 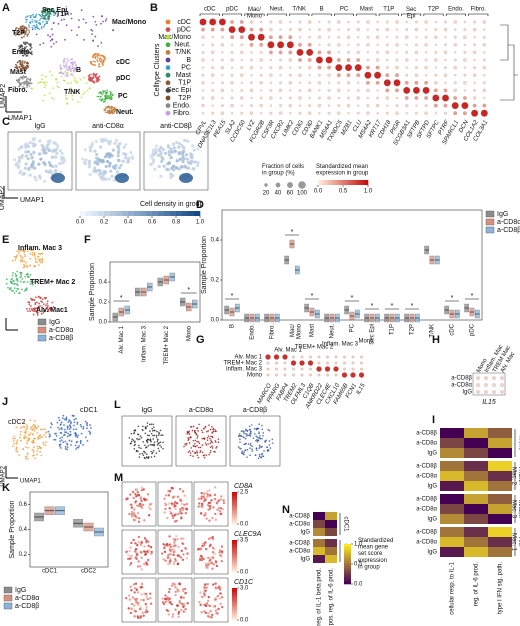 What do you see at coordinates (129, 22) in the screenshot?
I see `cluster-label: Mac/Mono` at bounding box center [129, 22].